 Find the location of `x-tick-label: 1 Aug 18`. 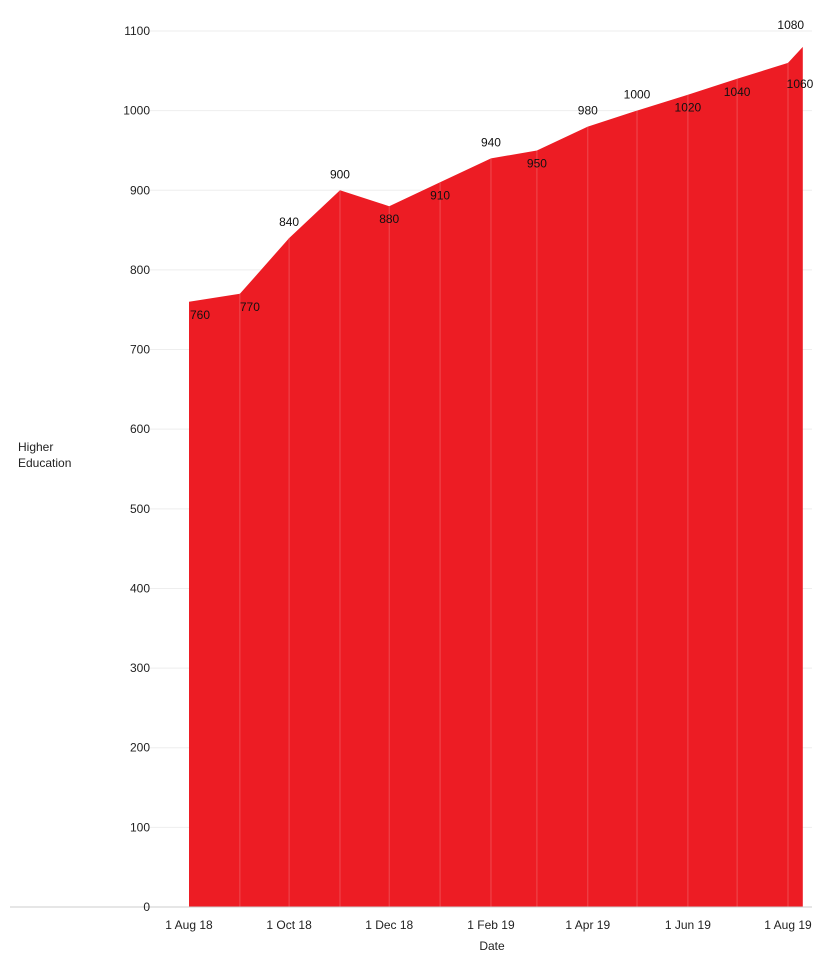

x-tick-label: 1 Aug 18 is located at coordinates (189, 925).